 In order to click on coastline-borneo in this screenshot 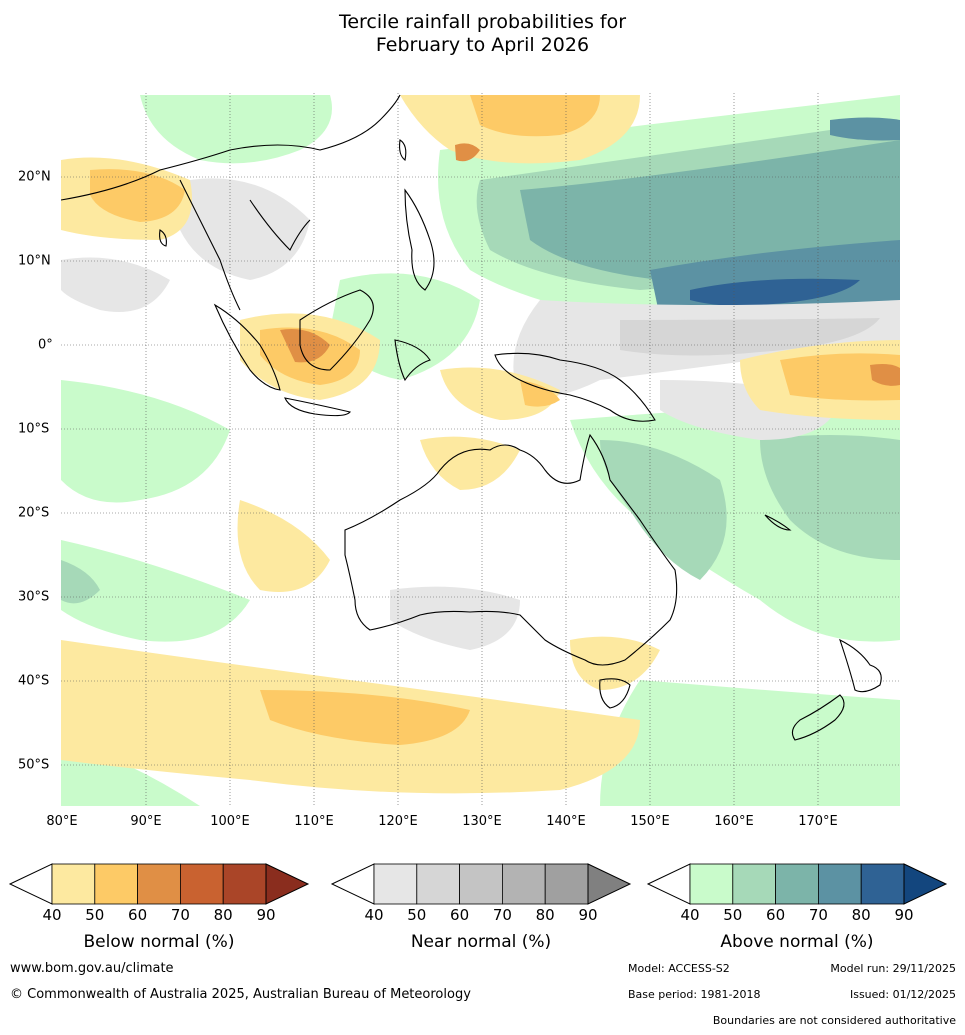, I will do `click(336, 330)`.